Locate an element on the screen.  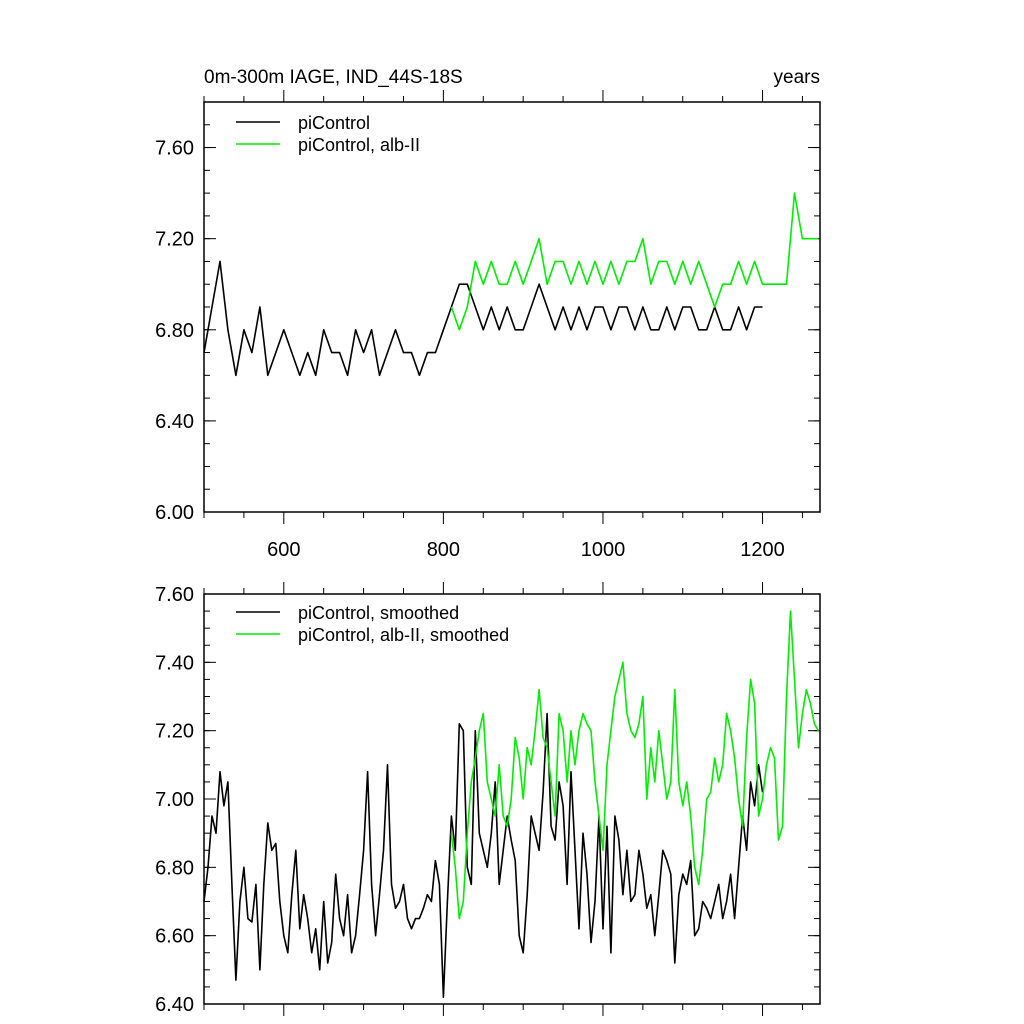
x-tick-label: 1000 is located at coordinates (603, 550).